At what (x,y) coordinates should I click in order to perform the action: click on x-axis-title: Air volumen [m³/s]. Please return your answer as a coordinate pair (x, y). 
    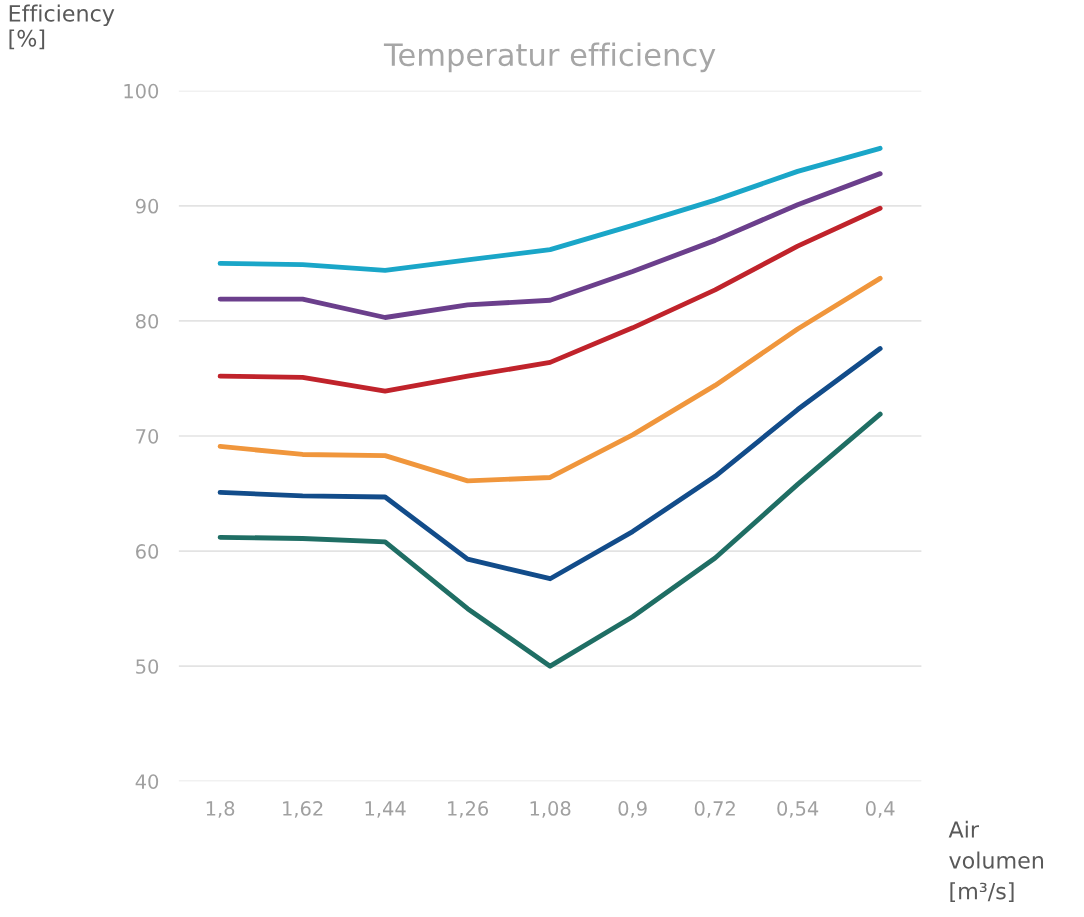
    Looking at the image, I should click on (996, 861).